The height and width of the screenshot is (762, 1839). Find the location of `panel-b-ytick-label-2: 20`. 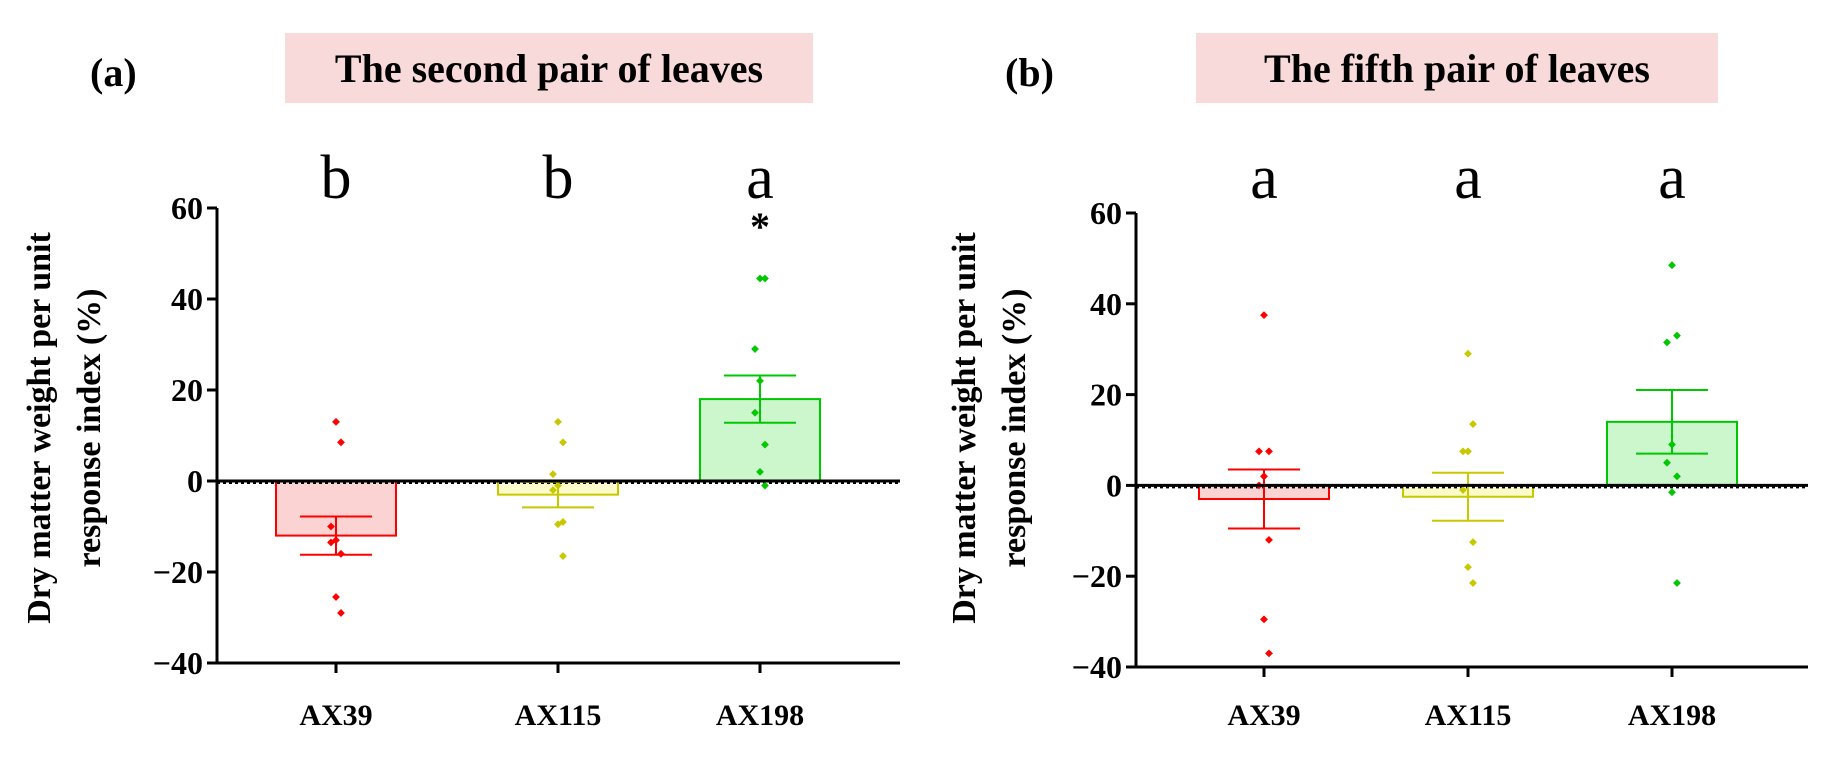

panel-b-ytick-label-2: 20 is located at coordinates (1106, 395).